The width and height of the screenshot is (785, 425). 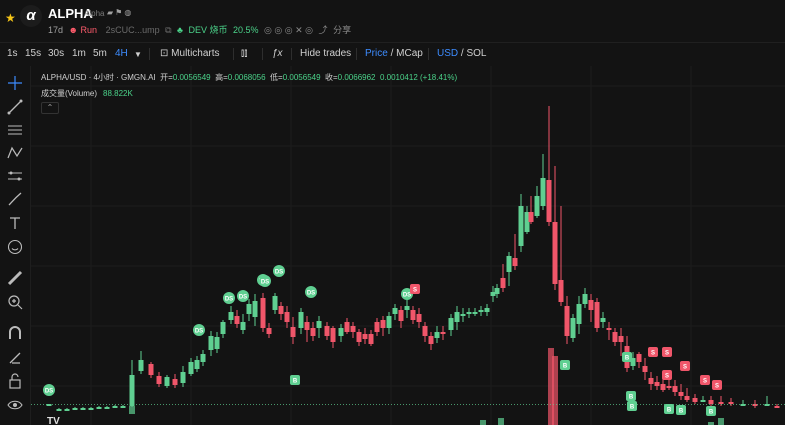 What do you see at coordinates (244, 53) in the screenshot?
I see `indicators-icon: ⫾⫾` at bounding box center [244, 53].